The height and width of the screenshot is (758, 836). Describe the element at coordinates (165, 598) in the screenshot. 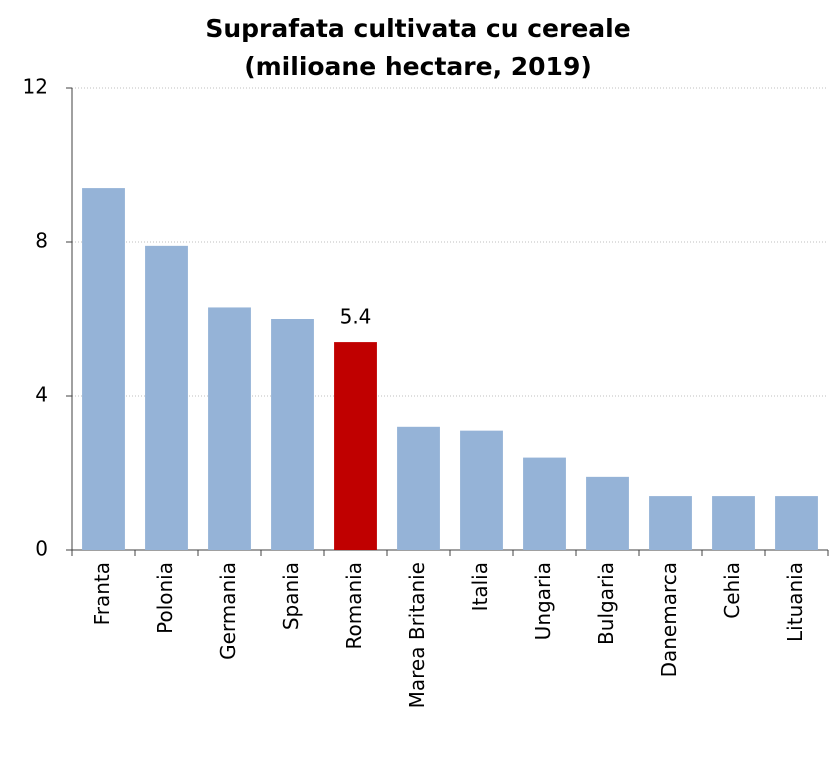

I see `x-tick-label: Polonia` at that location.